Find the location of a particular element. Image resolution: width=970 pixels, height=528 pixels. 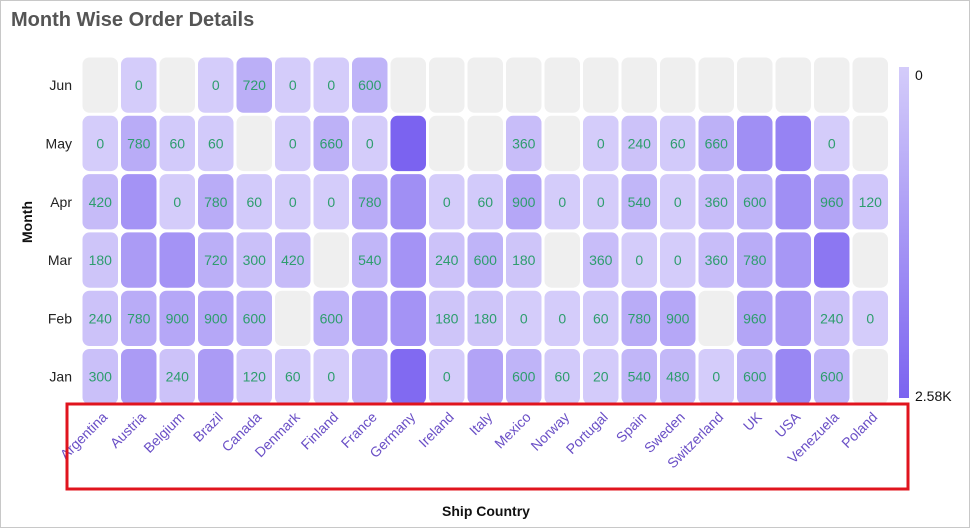

country-label-finland: Finland is located at coordinates (320, 431).